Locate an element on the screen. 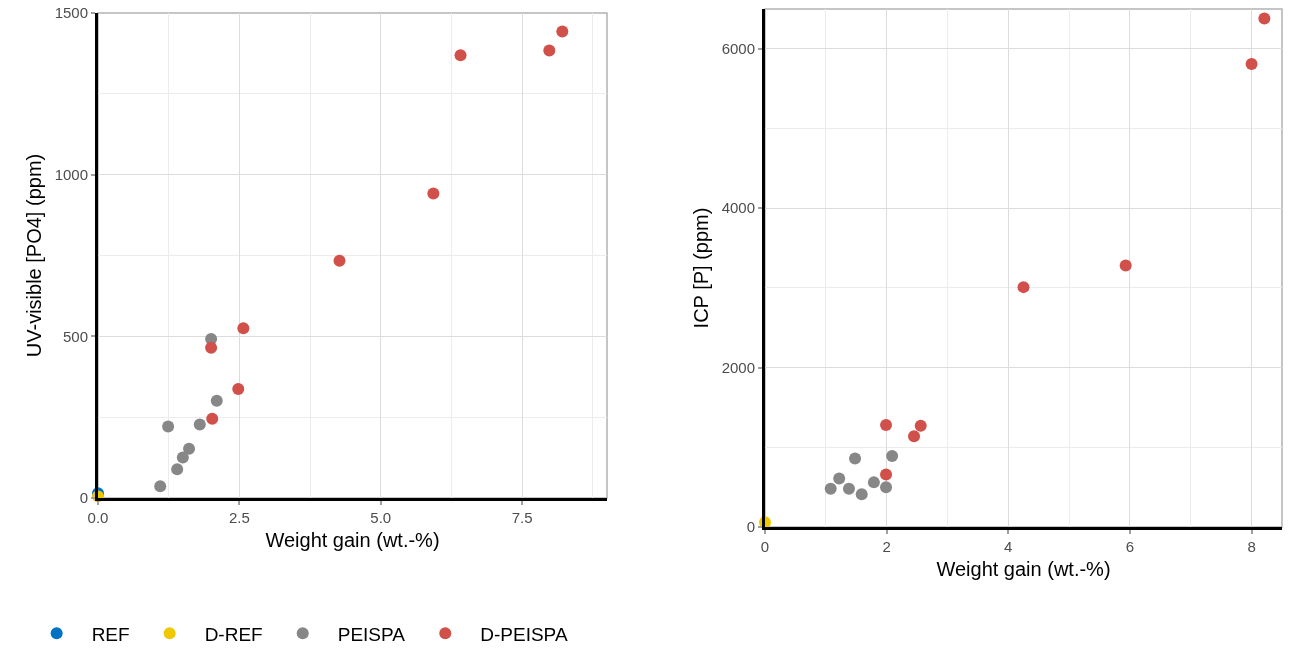 The height and width of the screenshot is (665, 1293). y-tick-label: 1000 is located at coordinates (71, 174).